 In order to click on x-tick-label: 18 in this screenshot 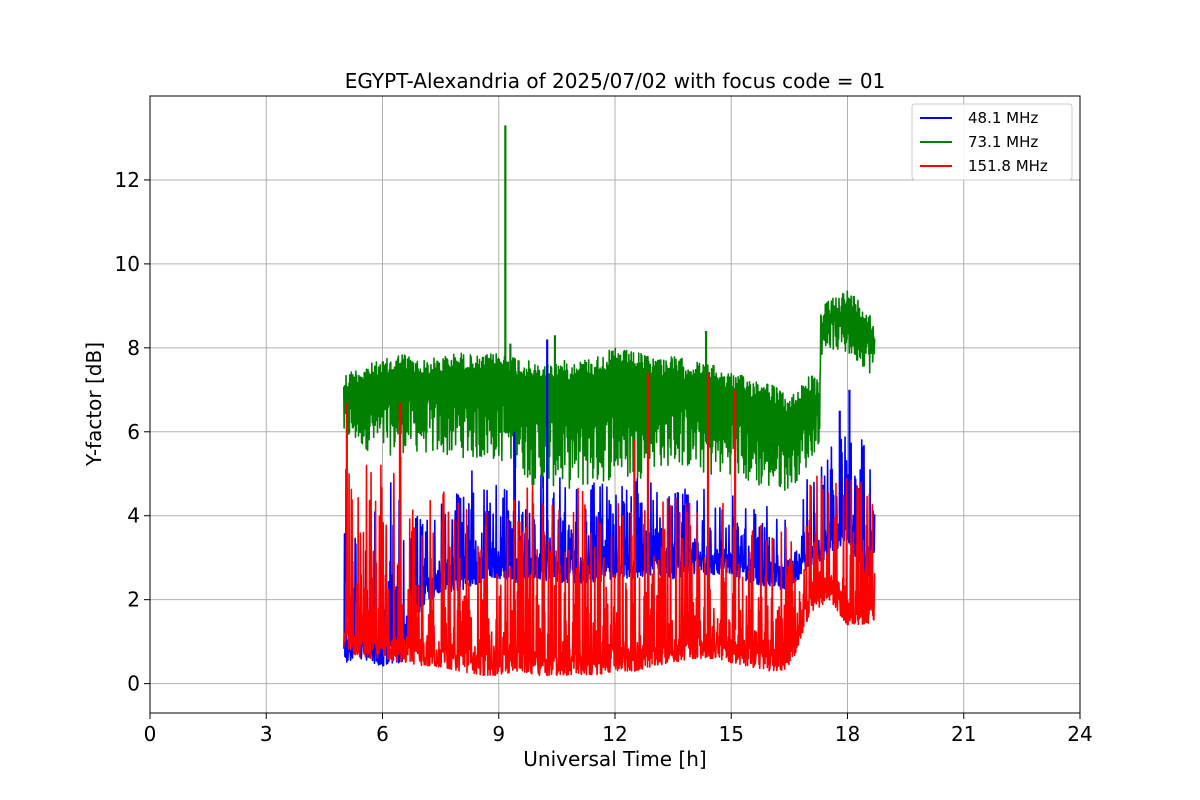, I will do `click(847, 734)`.